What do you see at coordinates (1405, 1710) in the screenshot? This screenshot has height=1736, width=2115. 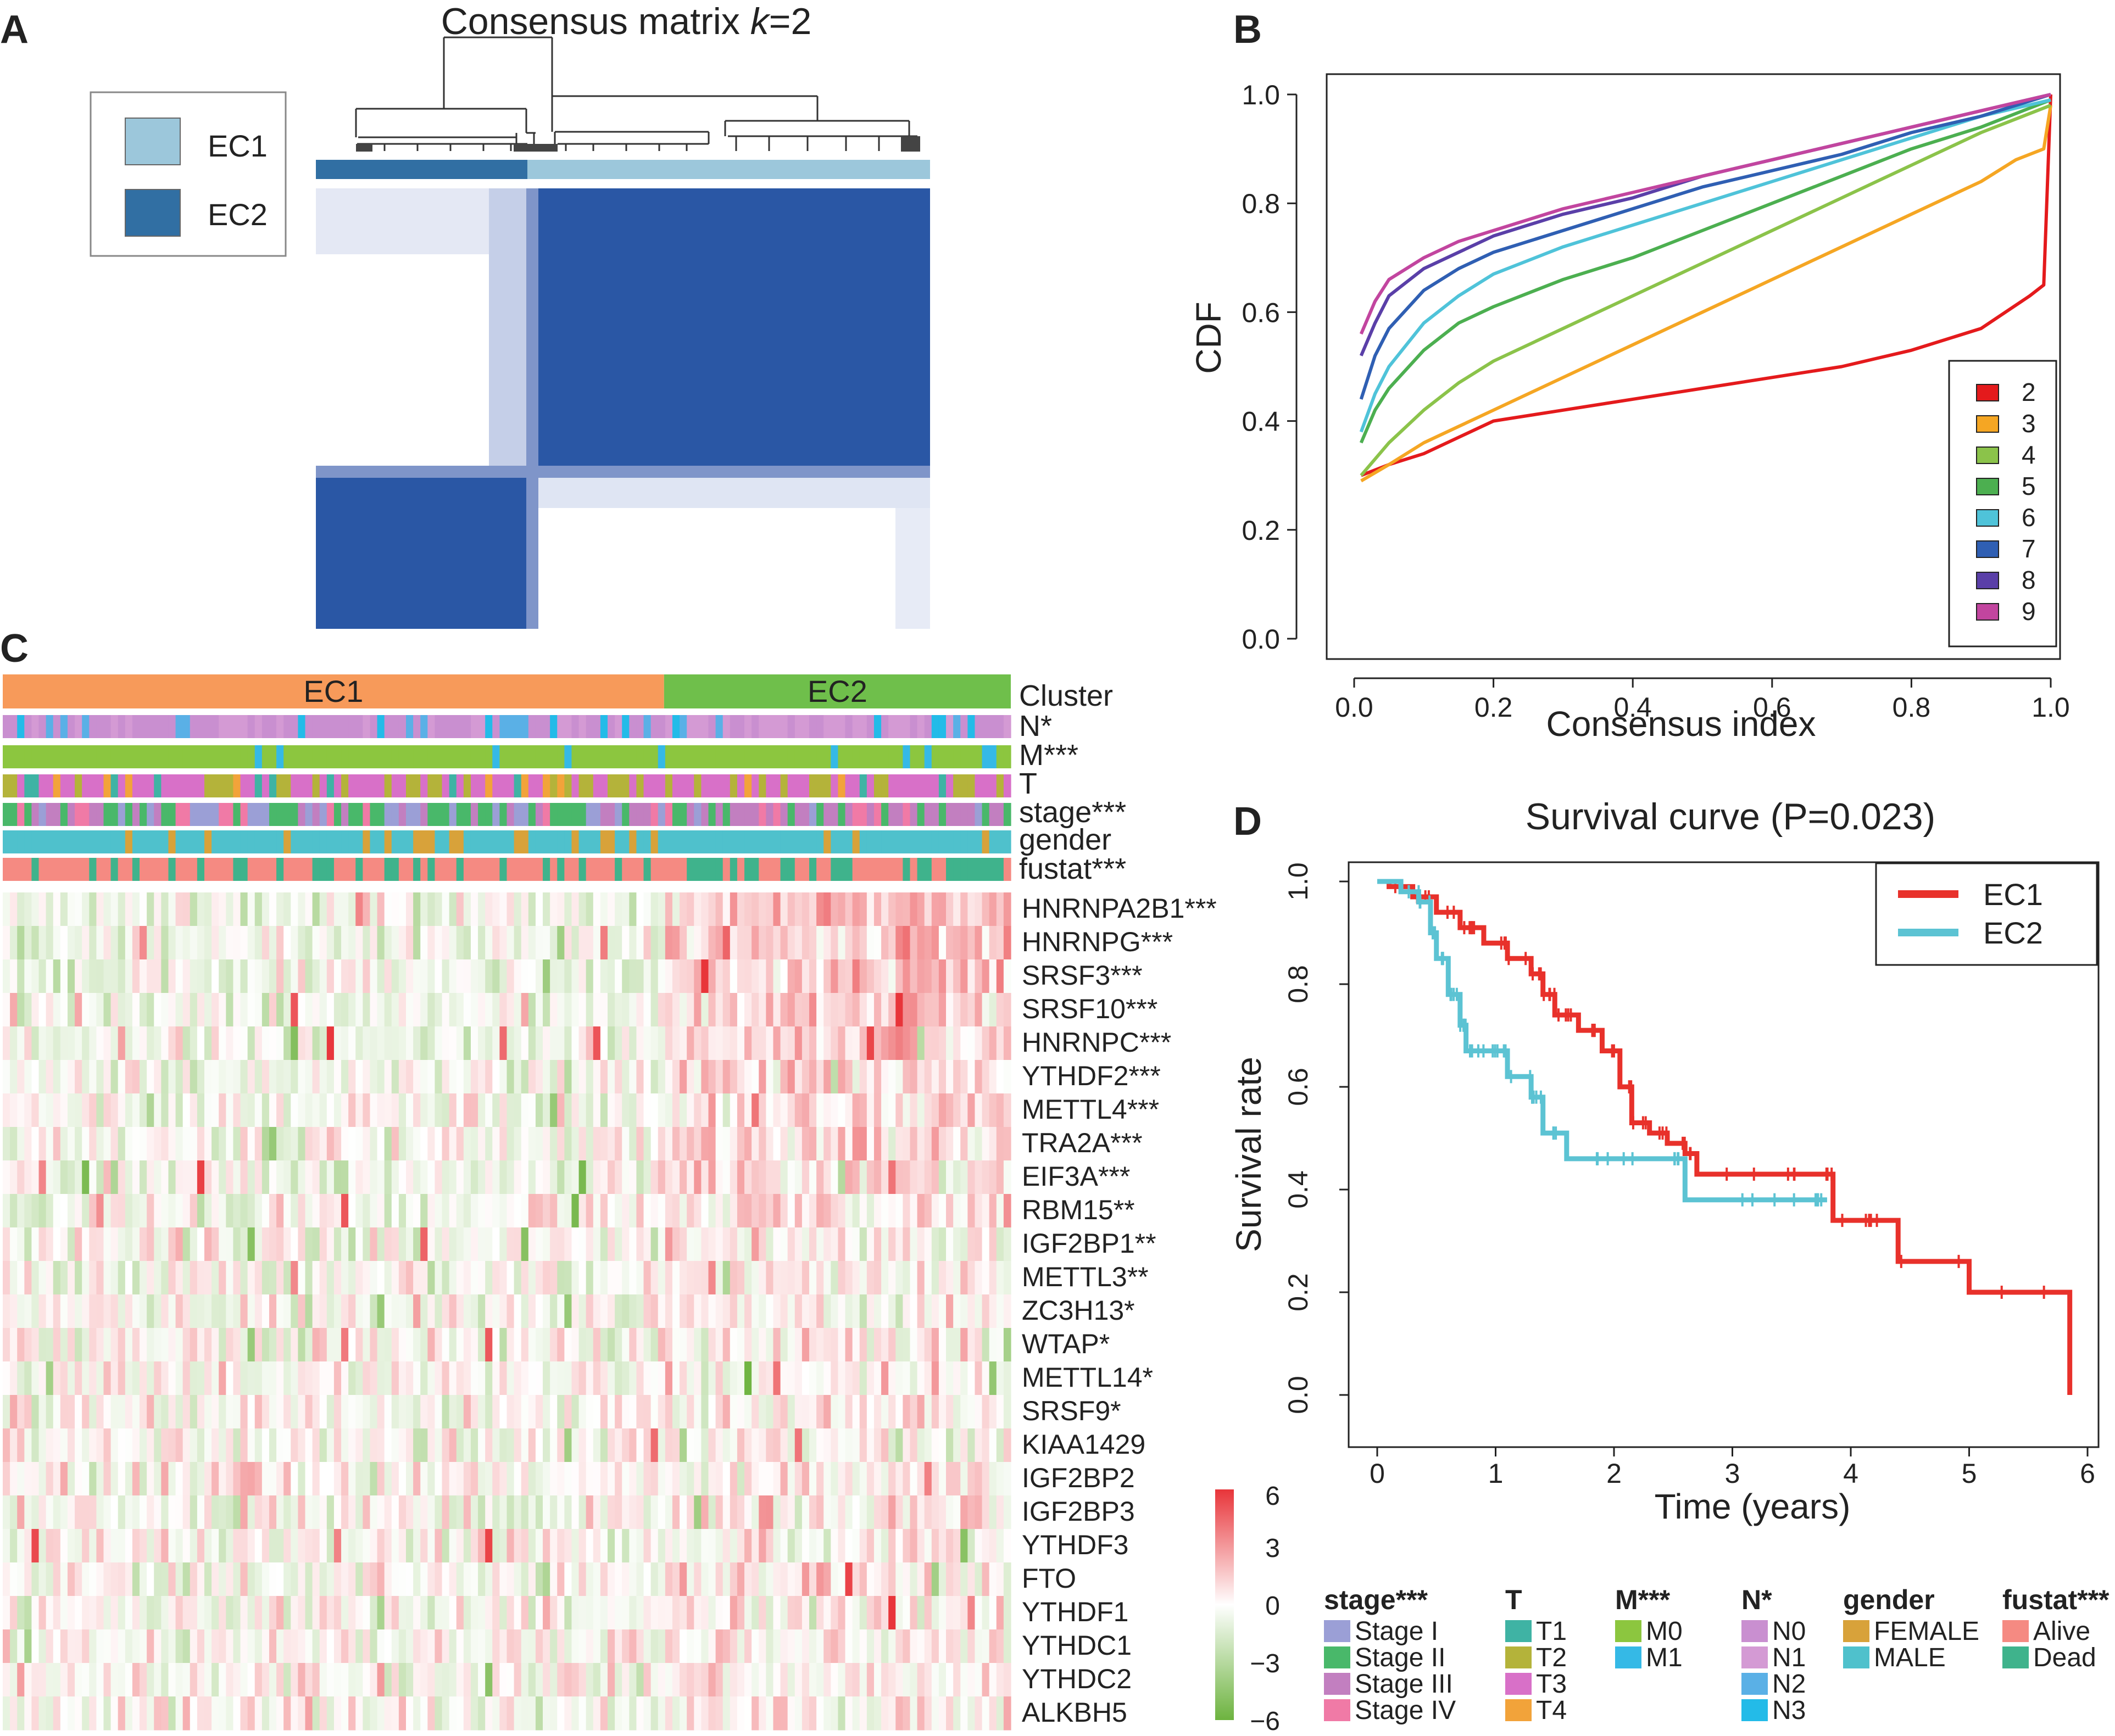 I see `annotation-legend-label: Stage IV` at bounding box center [1405, 1710].